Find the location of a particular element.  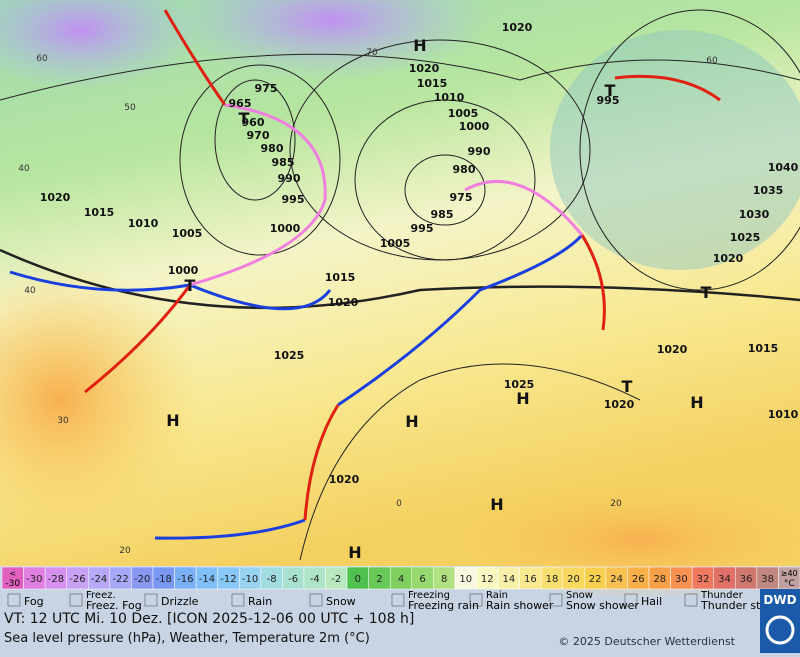

scale-label: °C is located at coordinates (789, 584).